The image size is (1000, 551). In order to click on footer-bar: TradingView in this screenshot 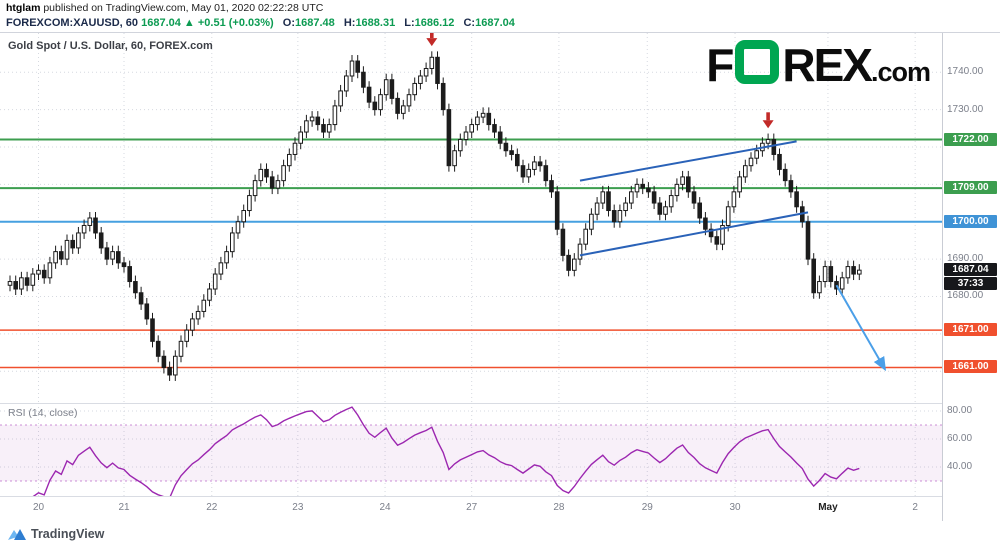, I will do `click(500, 536)`.